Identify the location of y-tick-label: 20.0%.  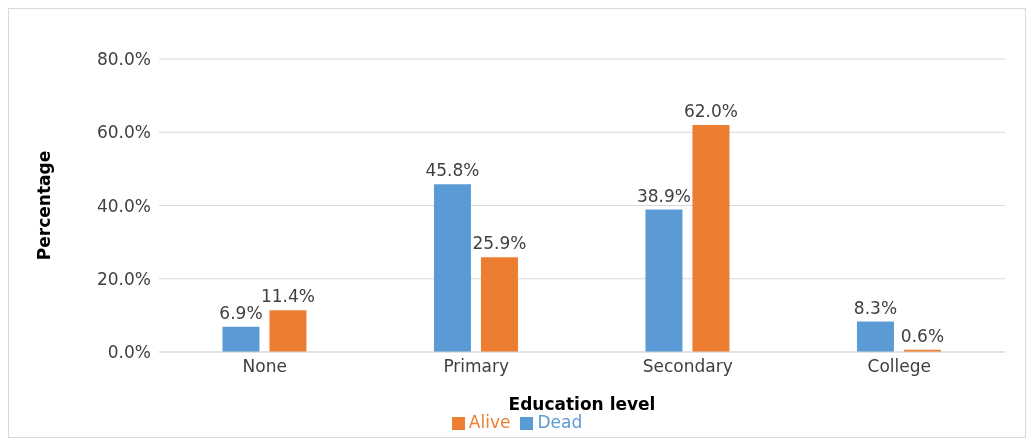
(123, 278).